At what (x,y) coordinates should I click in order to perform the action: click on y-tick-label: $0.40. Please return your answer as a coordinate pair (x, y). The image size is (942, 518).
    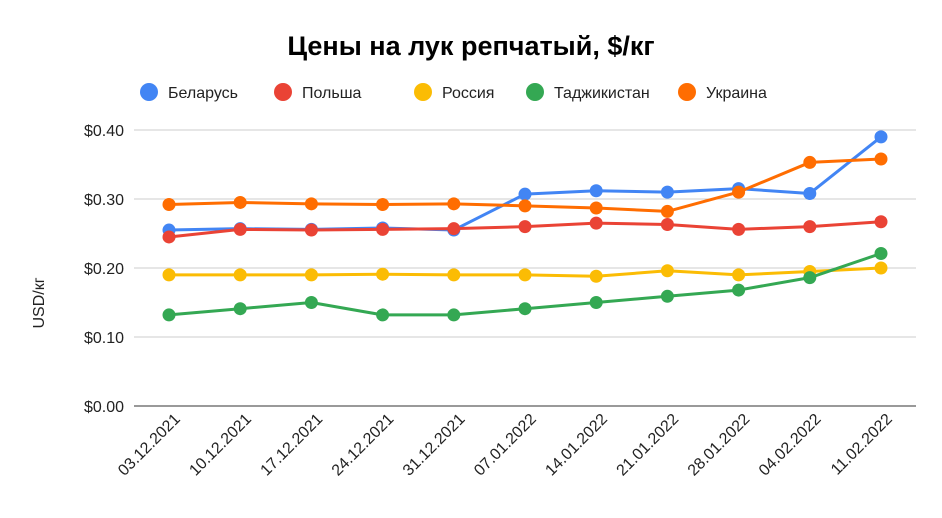
    Looking at the image, I should click on (104, 131).